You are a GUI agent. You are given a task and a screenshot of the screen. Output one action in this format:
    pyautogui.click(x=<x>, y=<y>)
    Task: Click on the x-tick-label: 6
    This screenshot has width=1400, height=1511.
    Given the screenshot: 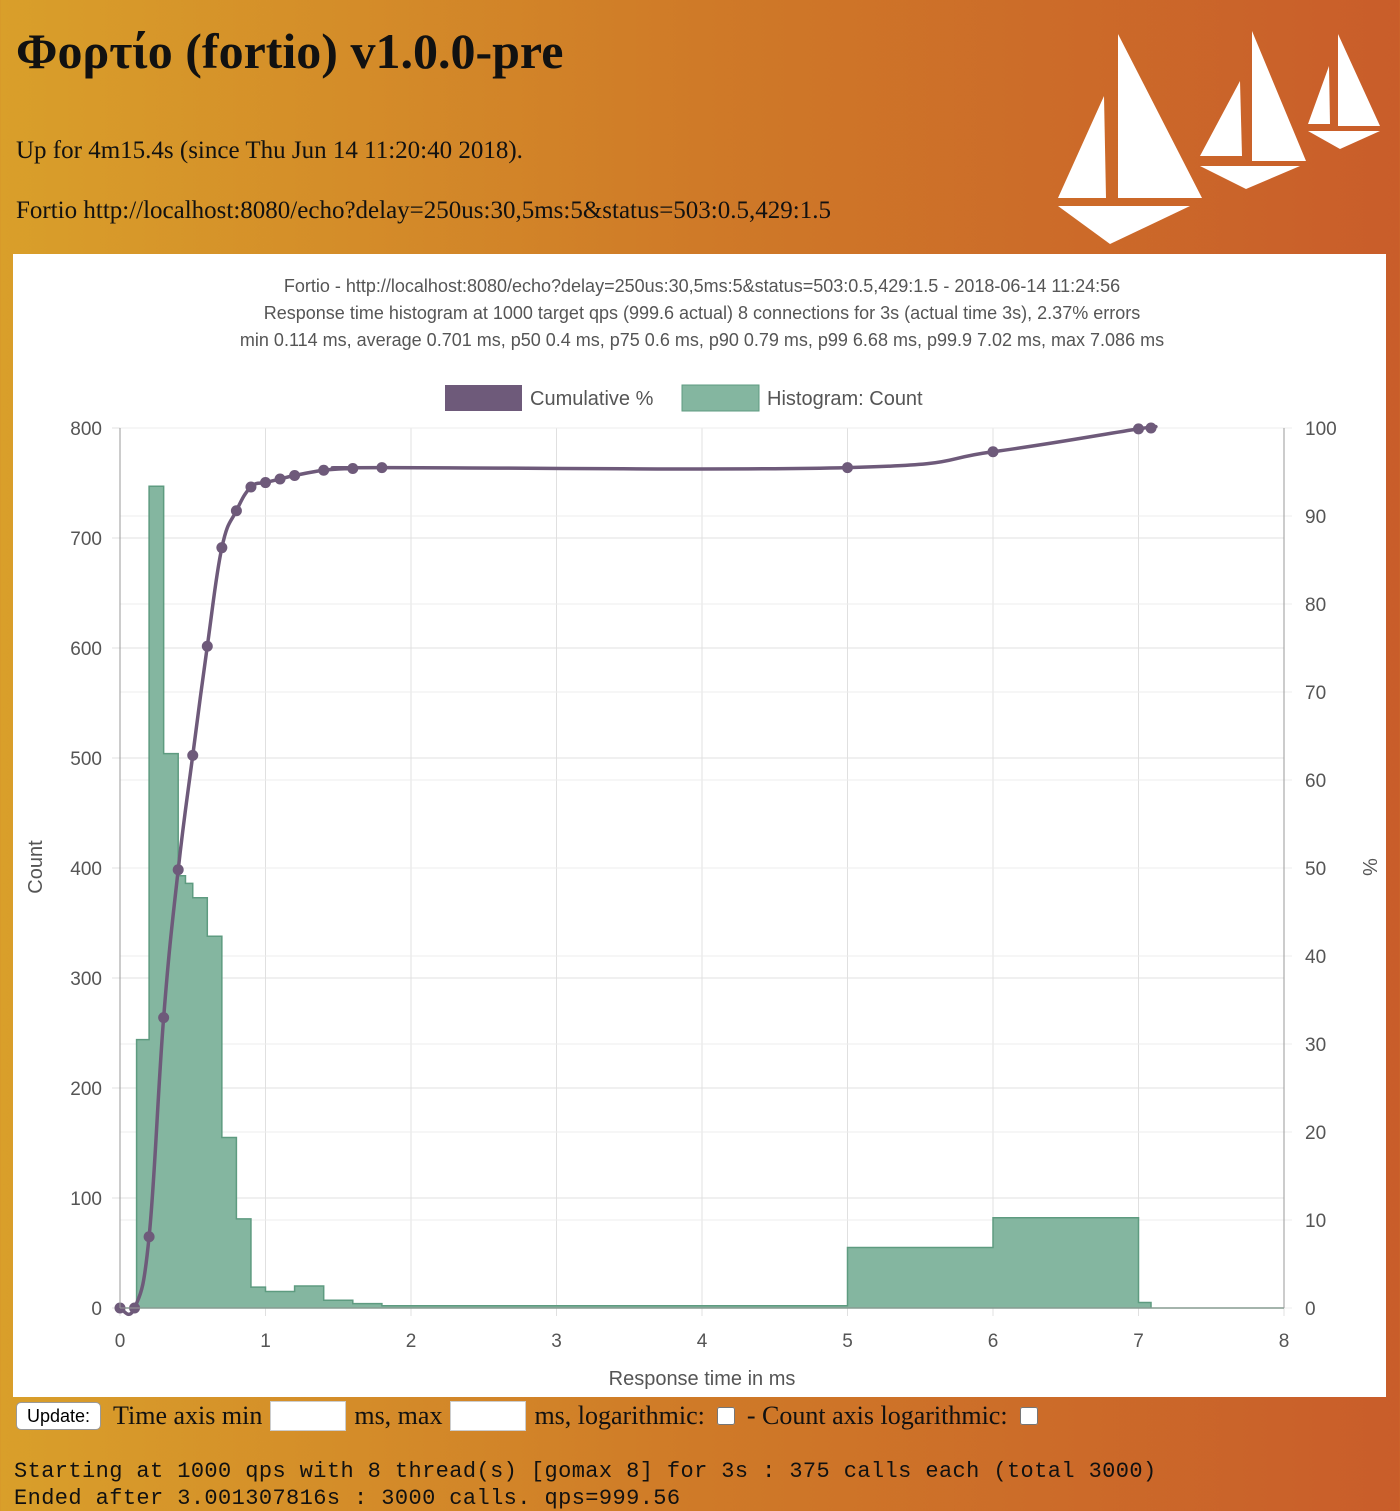 What is the action you would take?
    pyautogui.click(x=993, y=1341)
    